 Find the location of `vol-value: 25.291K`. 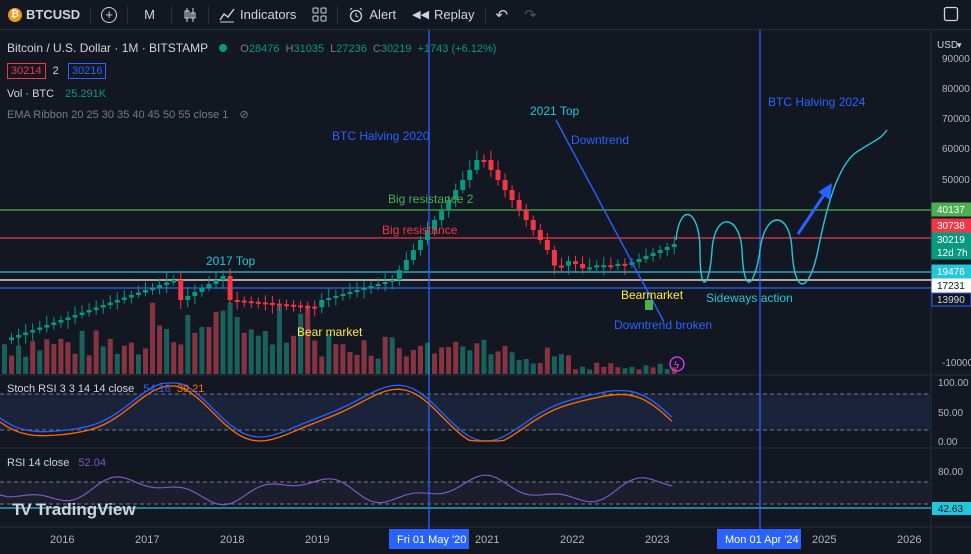

vol-value: 25.291K is located at coordinates (86, 94).